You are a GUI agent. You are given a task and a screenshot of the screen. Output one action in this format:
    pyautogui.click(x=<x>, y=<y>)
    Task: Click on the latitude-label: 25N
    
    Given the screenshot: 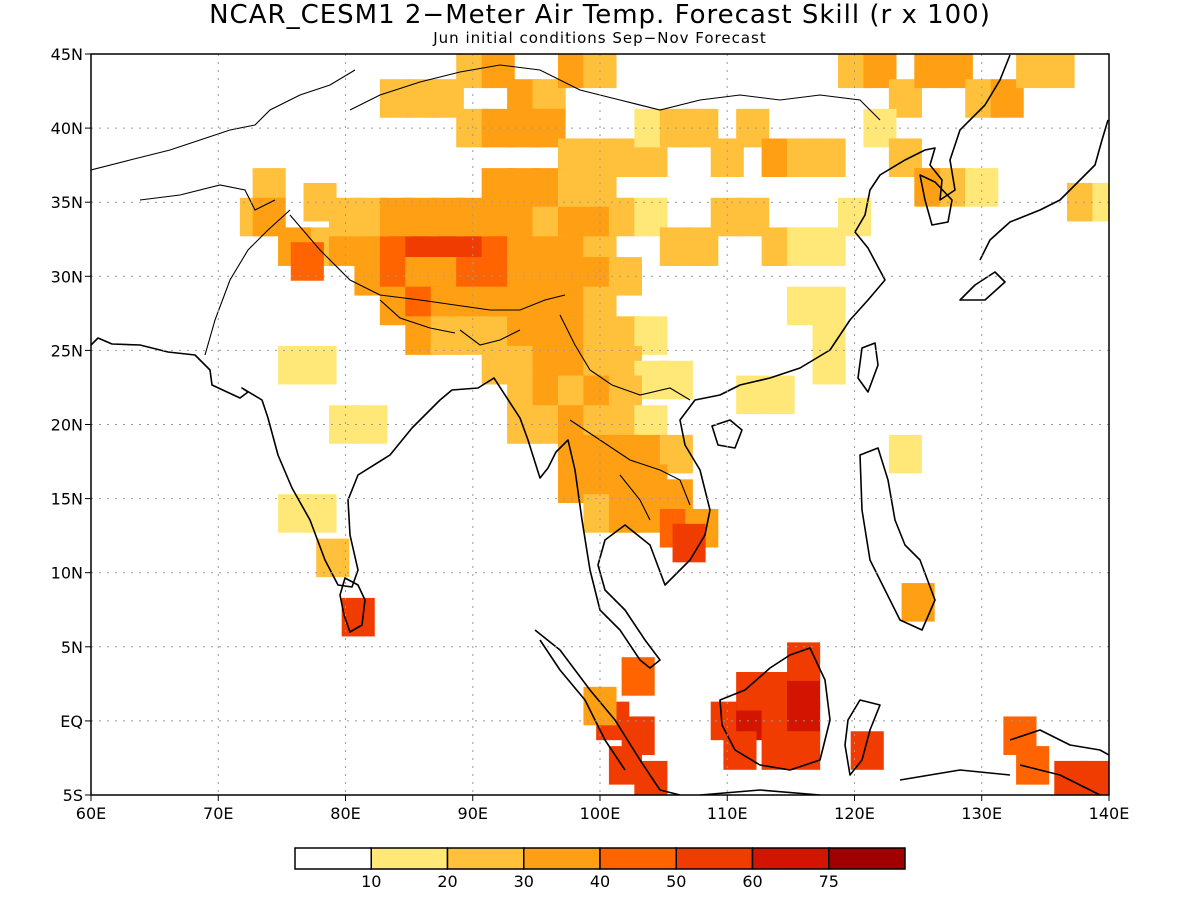 What is the action you would take?
    pyautogui.click(x=67, y=350)
    